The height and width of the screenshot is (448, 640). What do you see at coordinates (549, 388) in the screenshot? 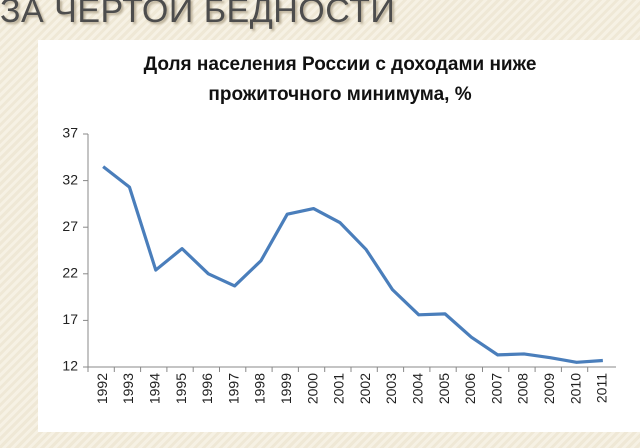
I see `x-tick-label: 2009` at bounding box center [549, 388].